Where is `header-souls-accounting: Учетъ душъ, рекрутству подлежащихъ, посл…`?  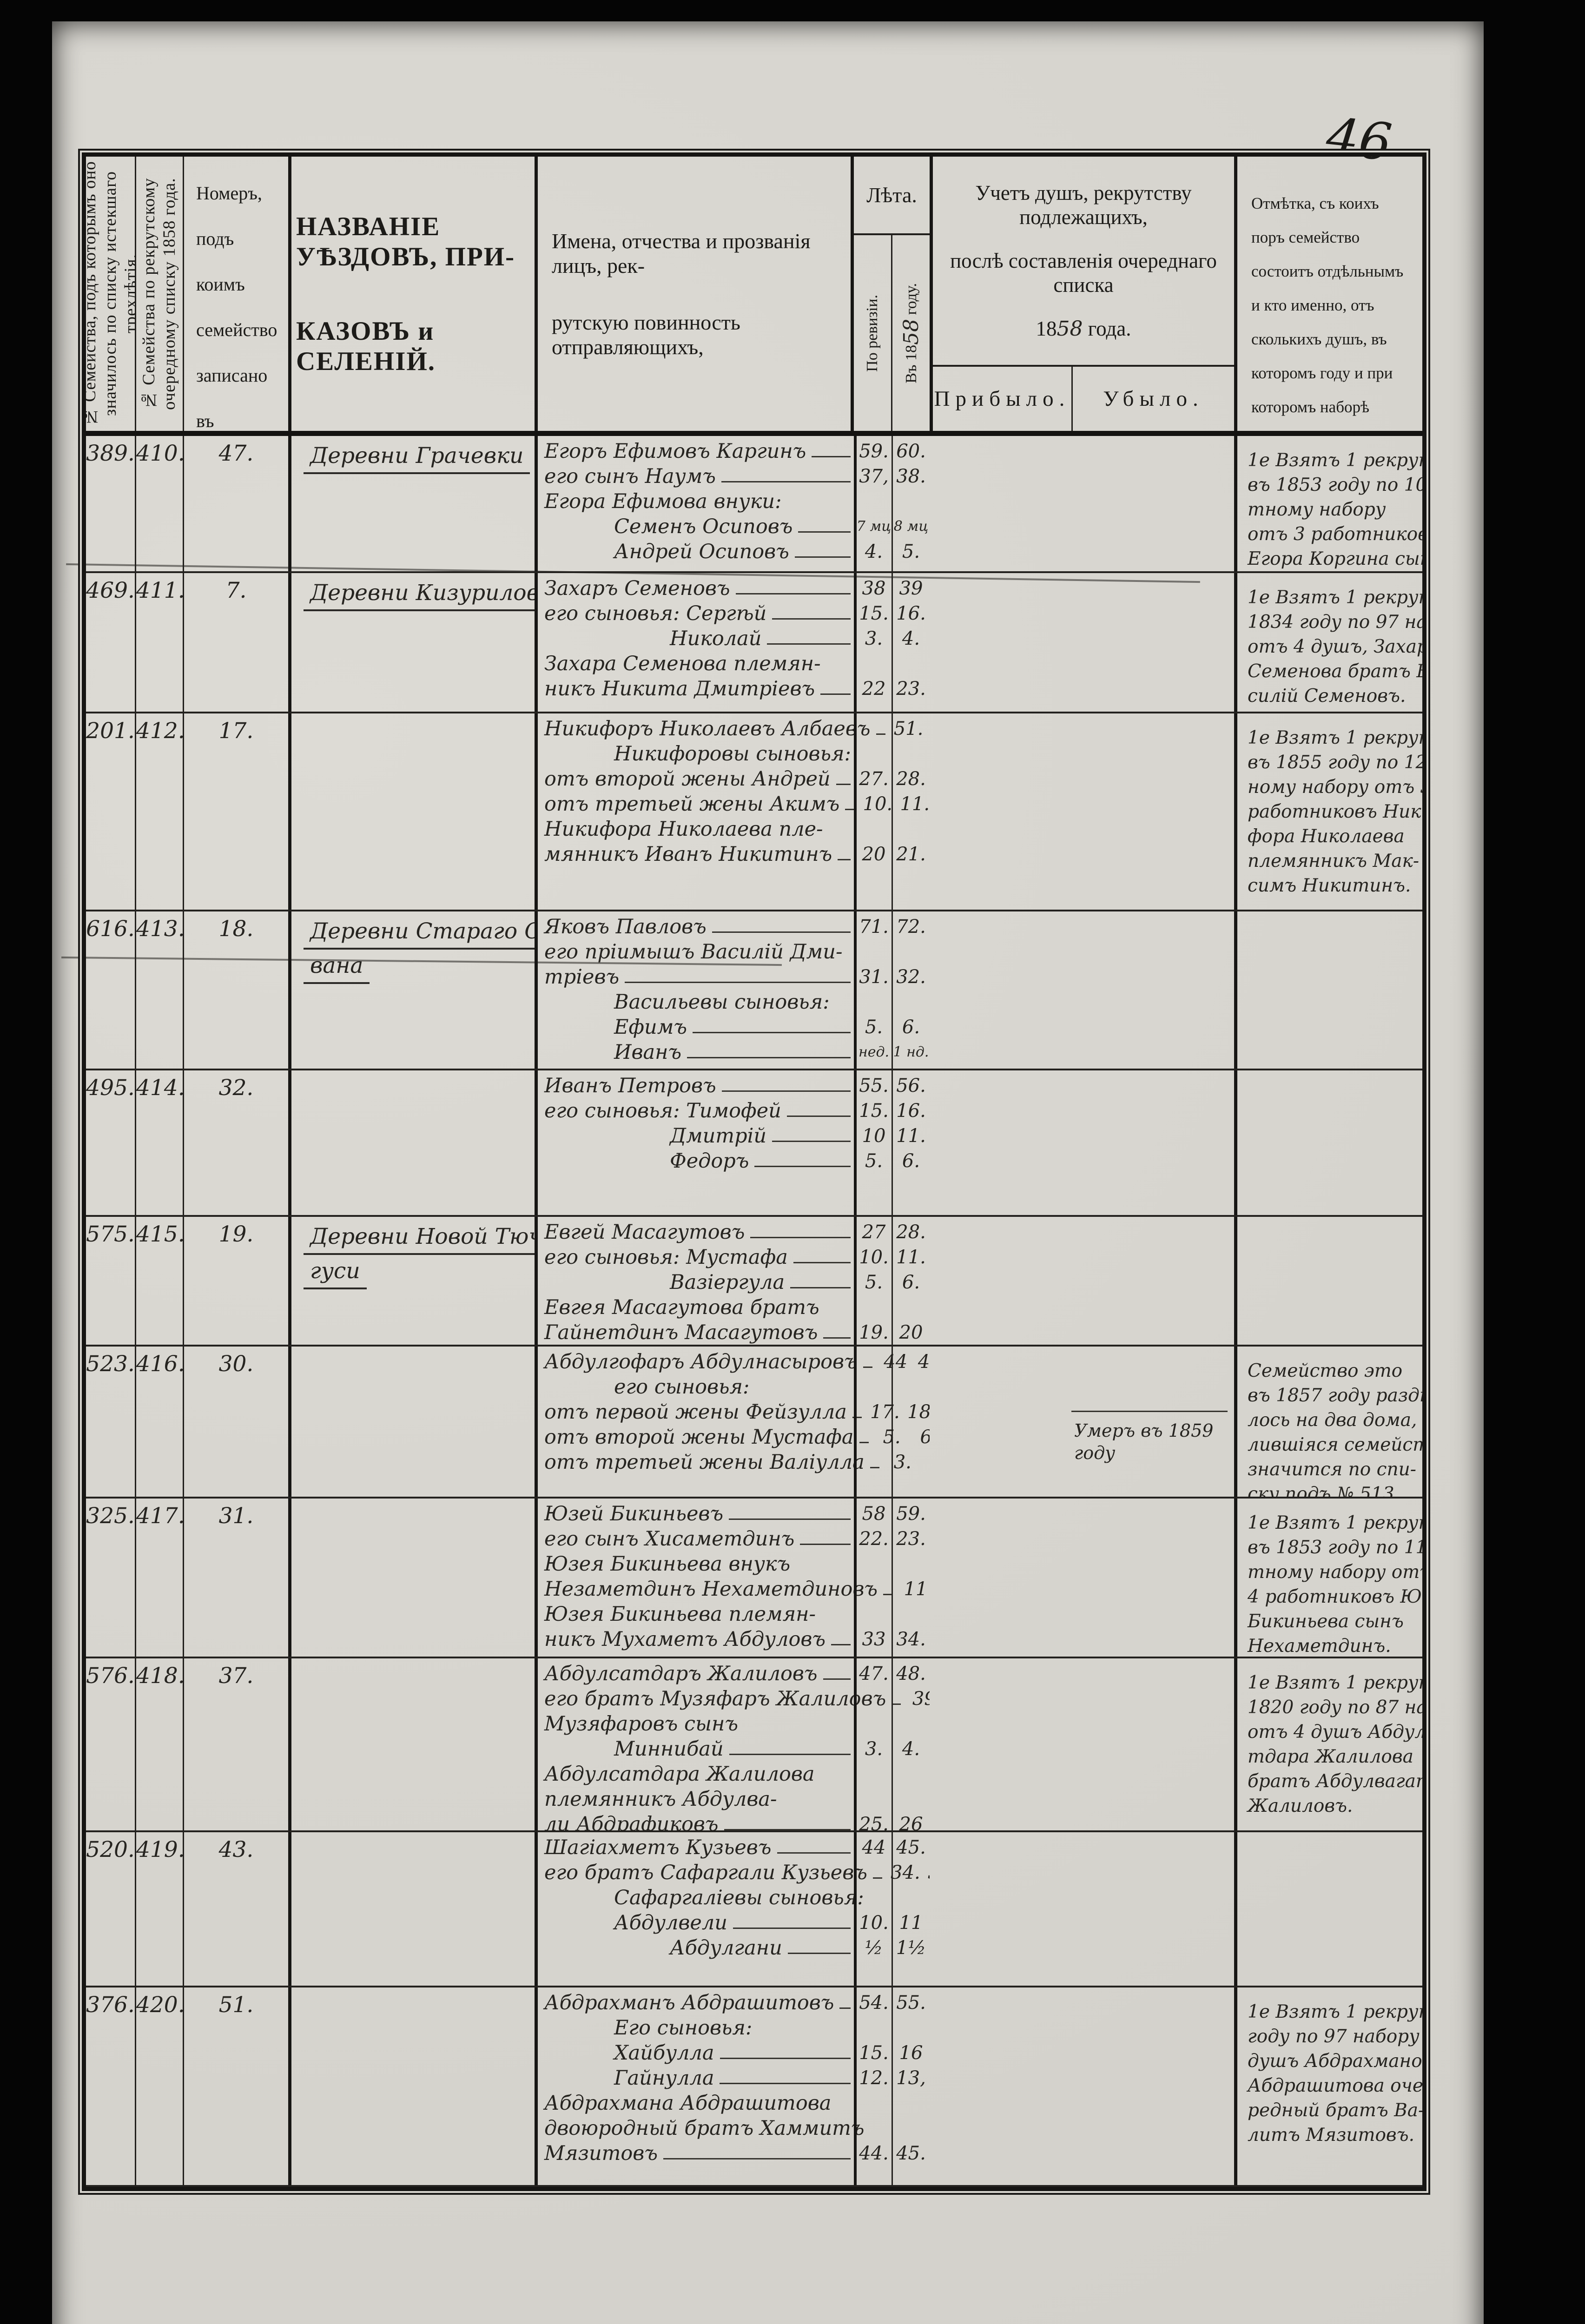 header-souls-accounting: Учетъ душъ, рекрутству подлежащихъ, посл… is located at coordinates (1082, 294).